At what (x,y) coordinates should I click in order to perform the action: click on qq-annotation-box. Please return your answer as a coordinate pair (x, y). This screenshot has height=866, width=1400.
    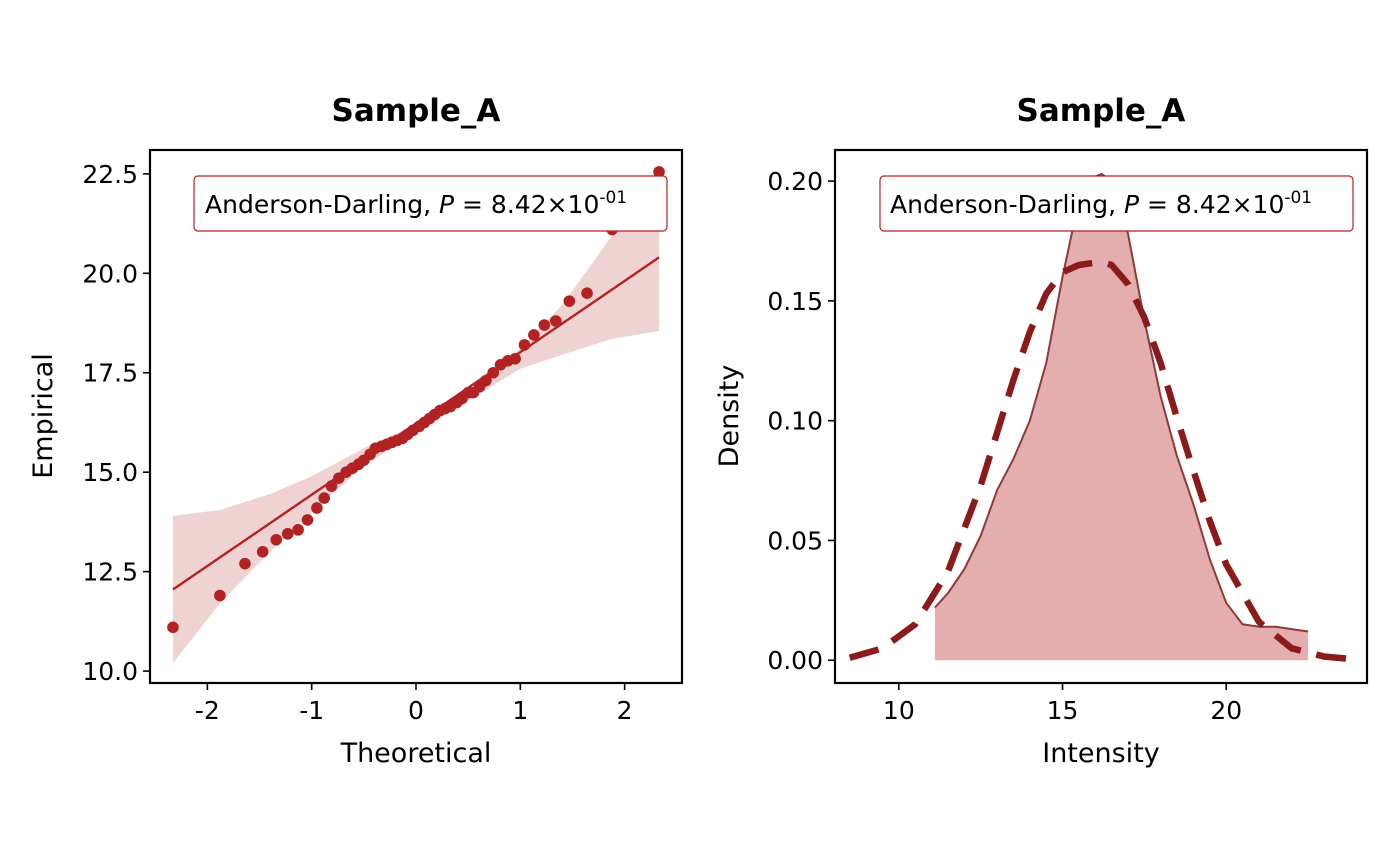
    Looking at the image, I should click on (430, 203).